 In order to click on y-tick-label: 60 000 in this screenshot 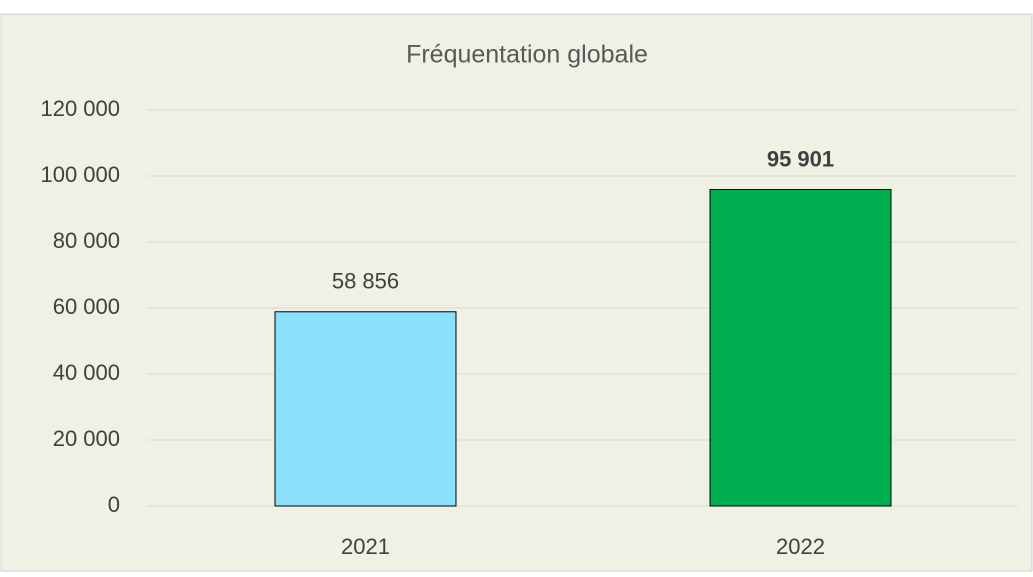, I will do `click(86, 306)`.